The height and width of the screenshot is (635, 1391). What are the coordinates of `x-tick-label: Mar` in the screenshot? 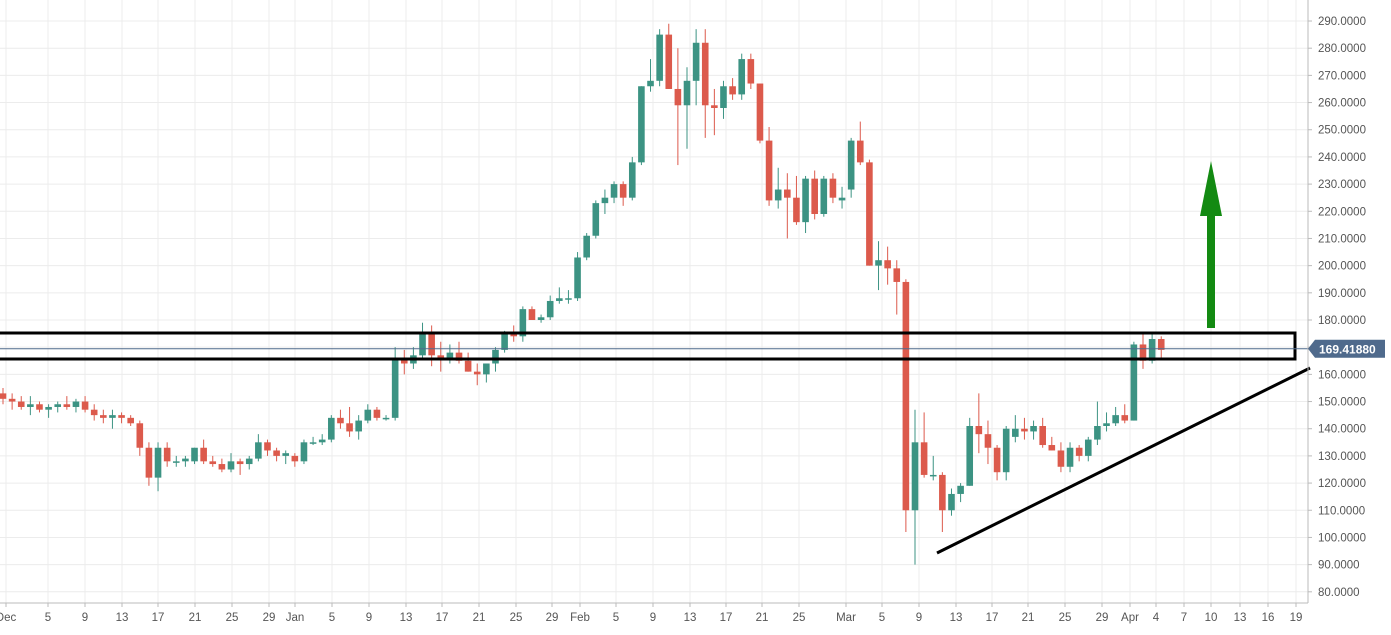 It's located at (846, 618).